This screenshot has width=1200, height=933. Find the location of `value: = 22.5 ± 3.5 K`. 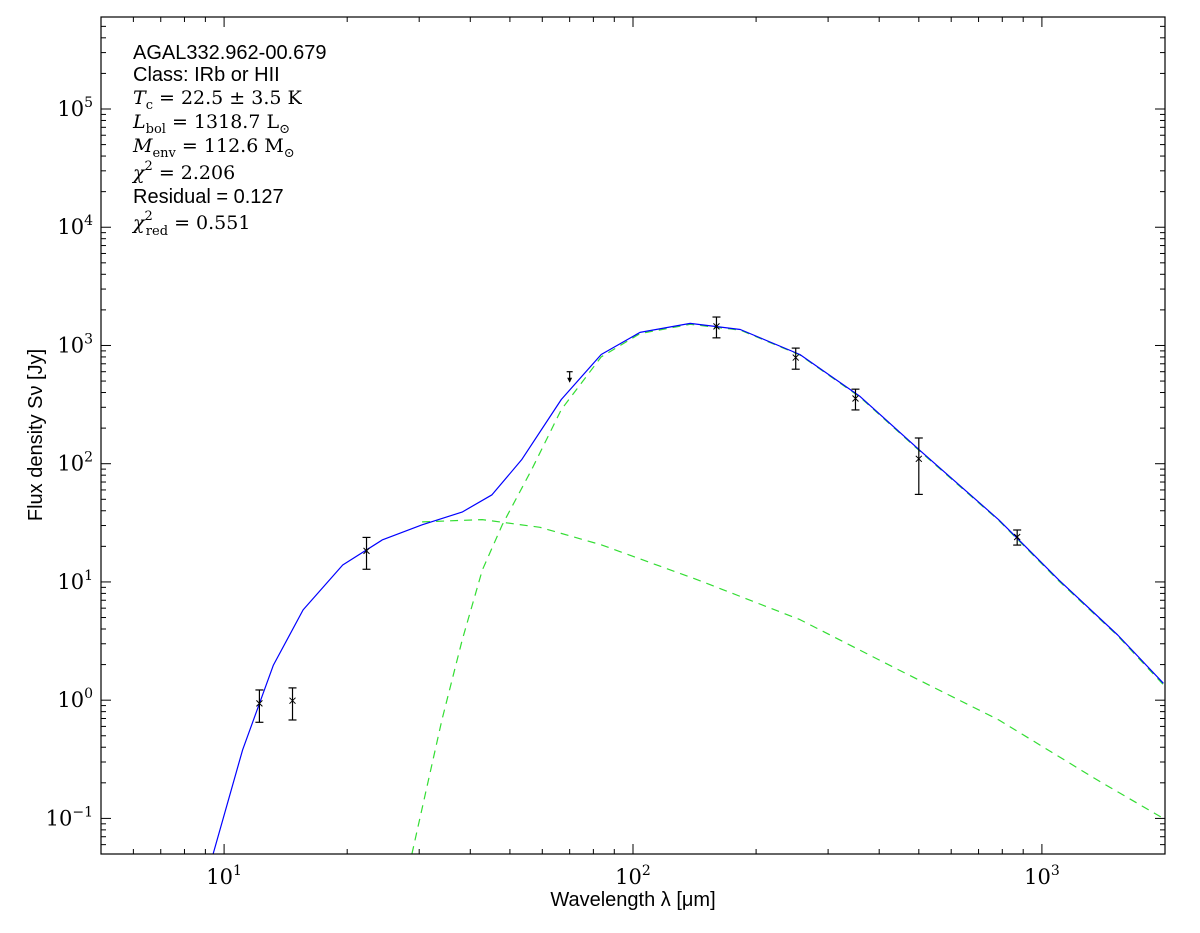

value: = 22.5 ± 3.5 K is located at coordinates (228, 98).